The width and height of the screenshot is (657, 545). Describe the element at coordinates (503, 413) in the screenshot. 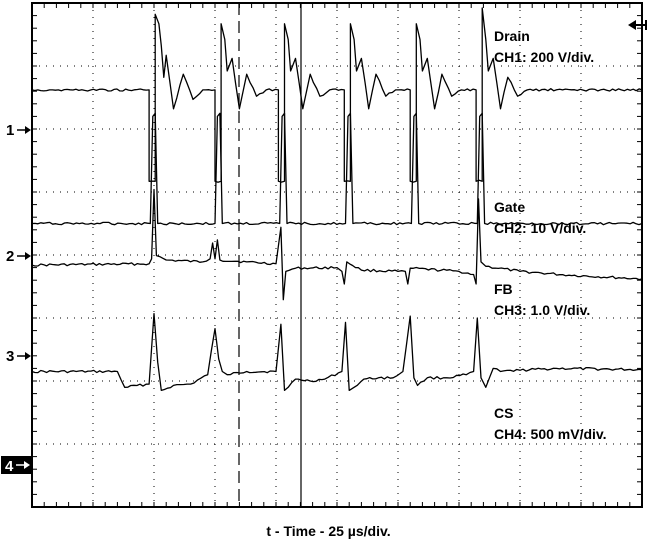

I see `cs-label: CS` at that location.